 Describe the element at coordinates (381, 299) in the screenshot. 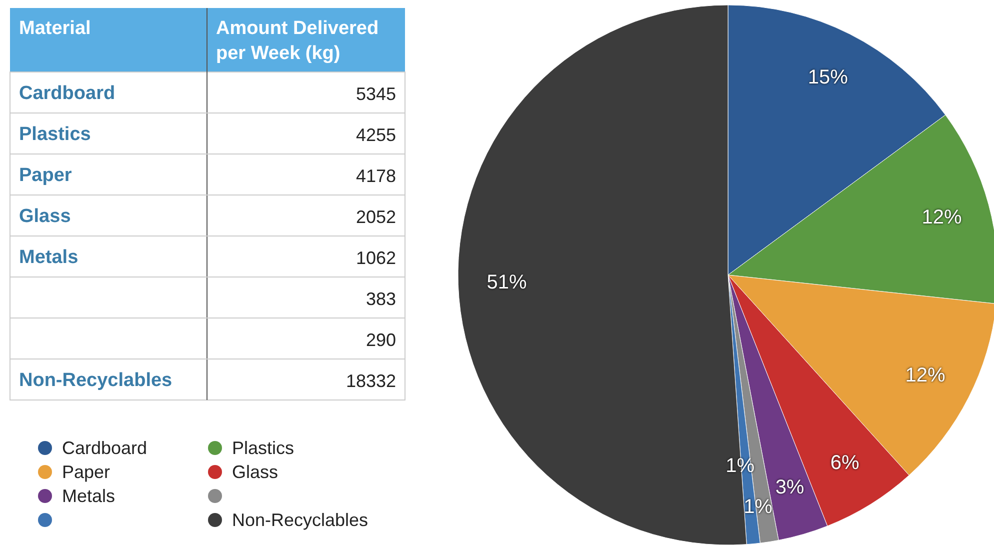

I see `data-label: 383` at that location.